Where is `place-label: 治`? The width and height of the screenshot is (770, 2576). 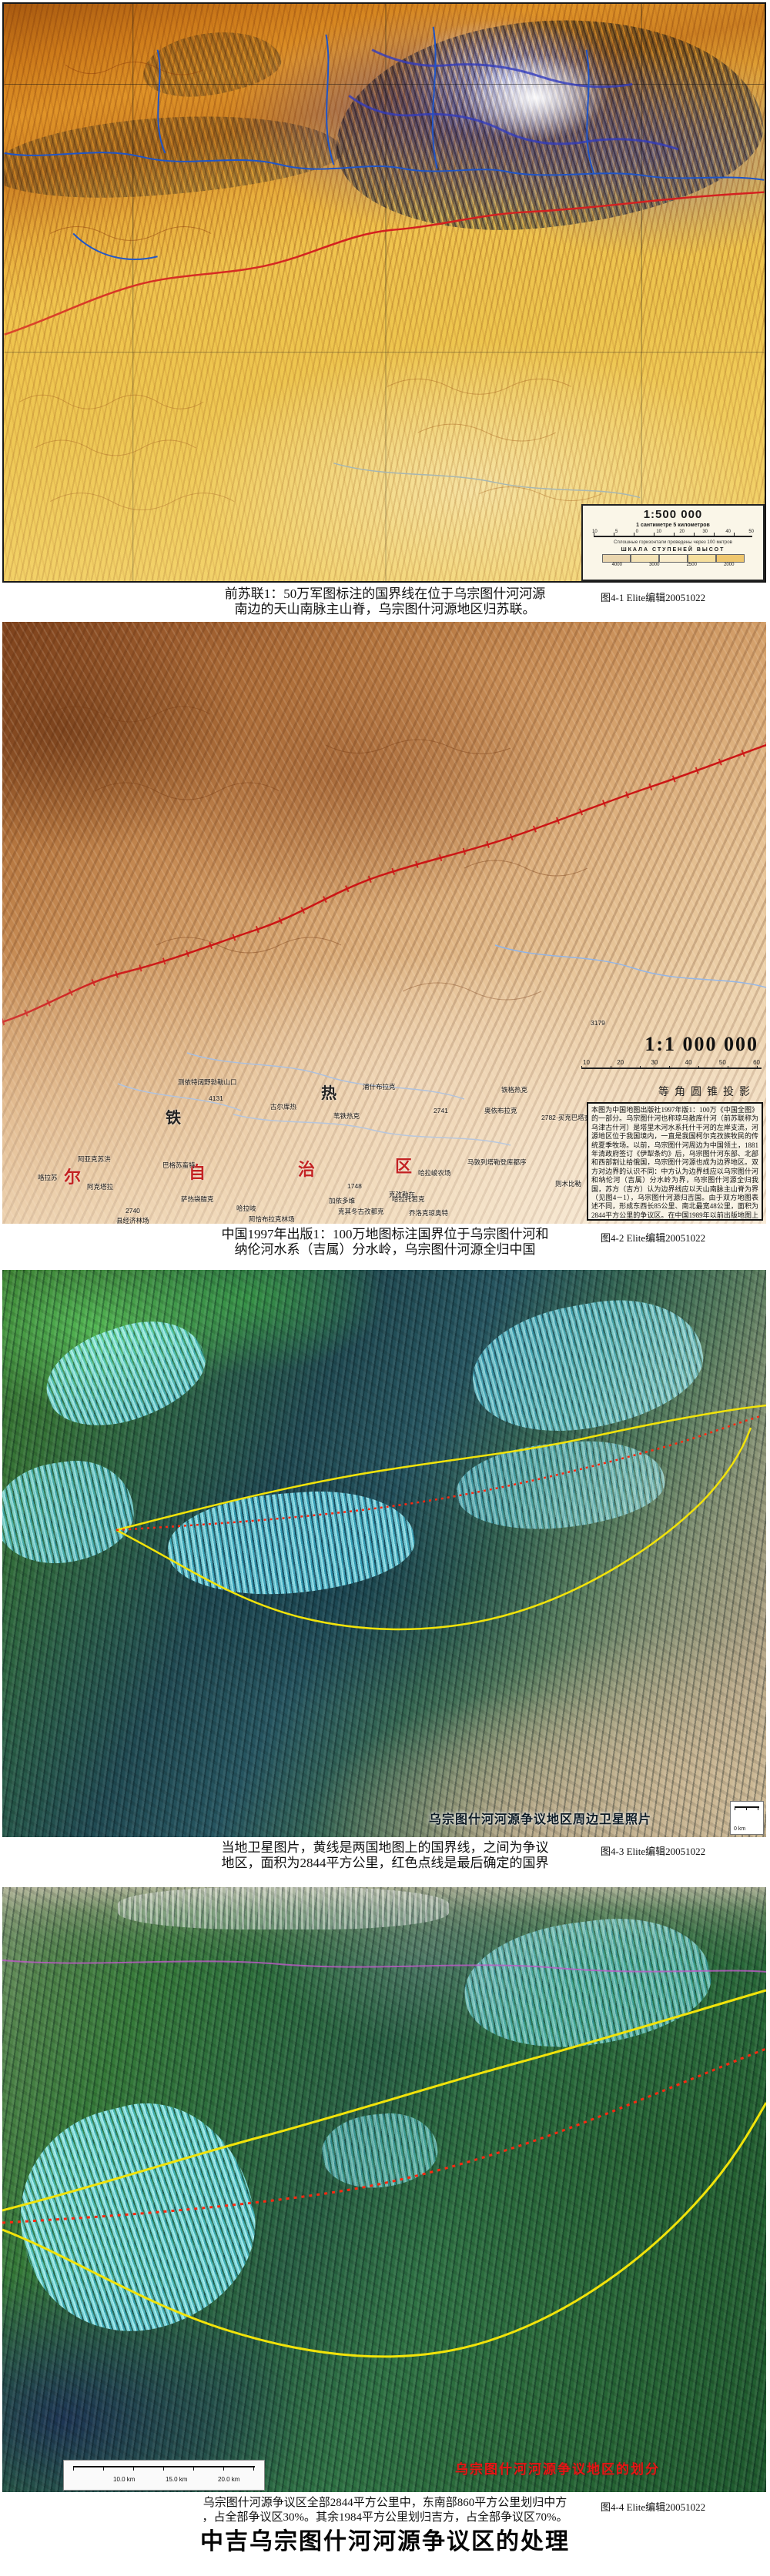
place-label: 治 is located at coordinates (307, 1169).